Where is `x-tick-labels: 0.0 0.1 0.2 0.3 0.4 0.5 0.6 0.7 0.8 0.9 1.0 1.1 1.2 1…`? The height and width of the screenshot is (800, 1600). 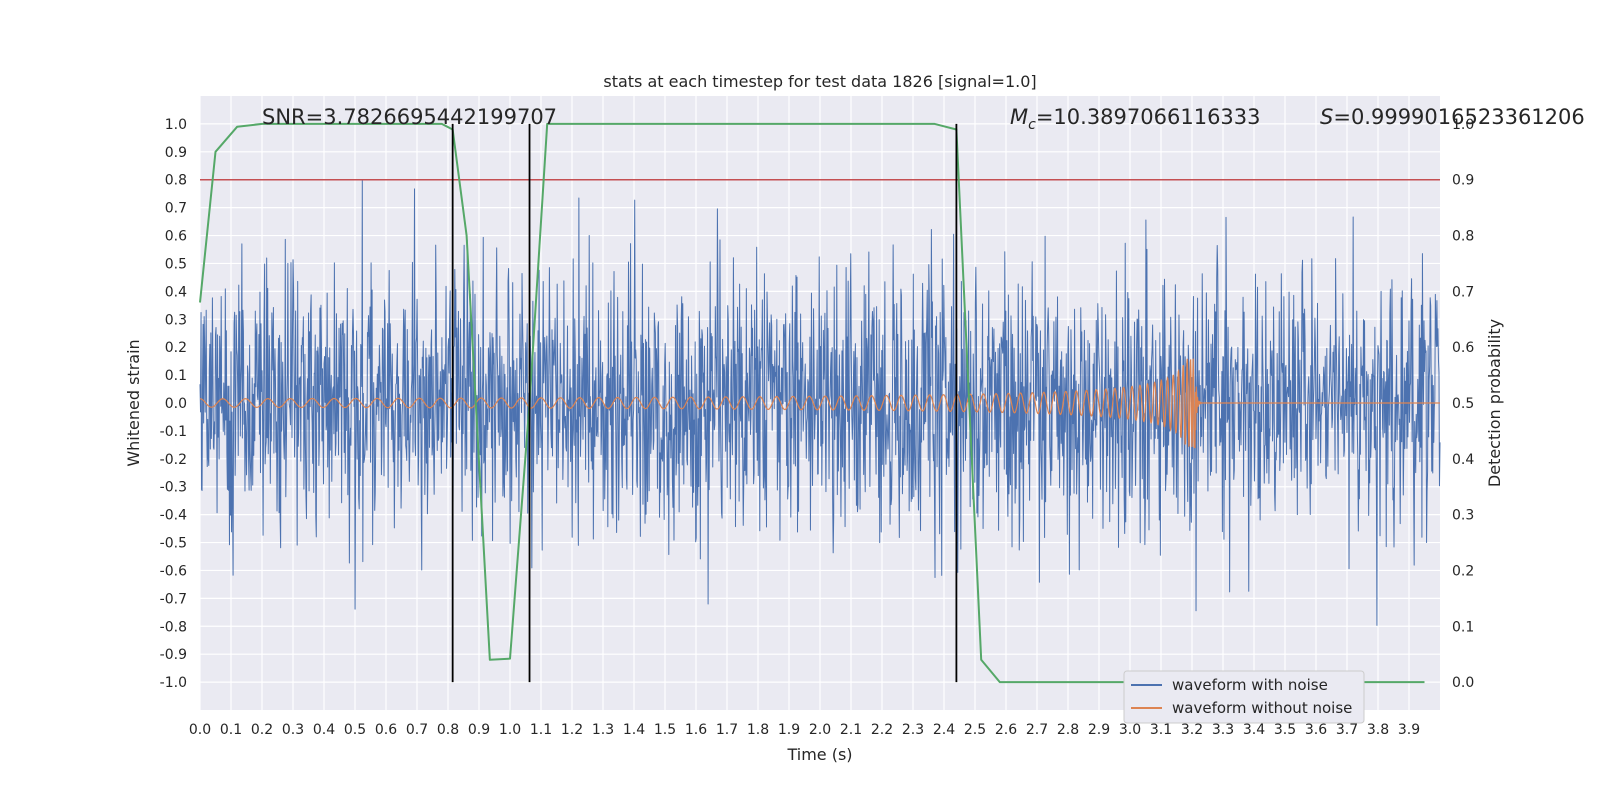
x-tick-labels: 0.0 0.1 0.2 0.3 0.4 0.5 0.6 0.7 0.8 0.9 1.0 1.1 1.2 1… is located at coordinates (804, 730).